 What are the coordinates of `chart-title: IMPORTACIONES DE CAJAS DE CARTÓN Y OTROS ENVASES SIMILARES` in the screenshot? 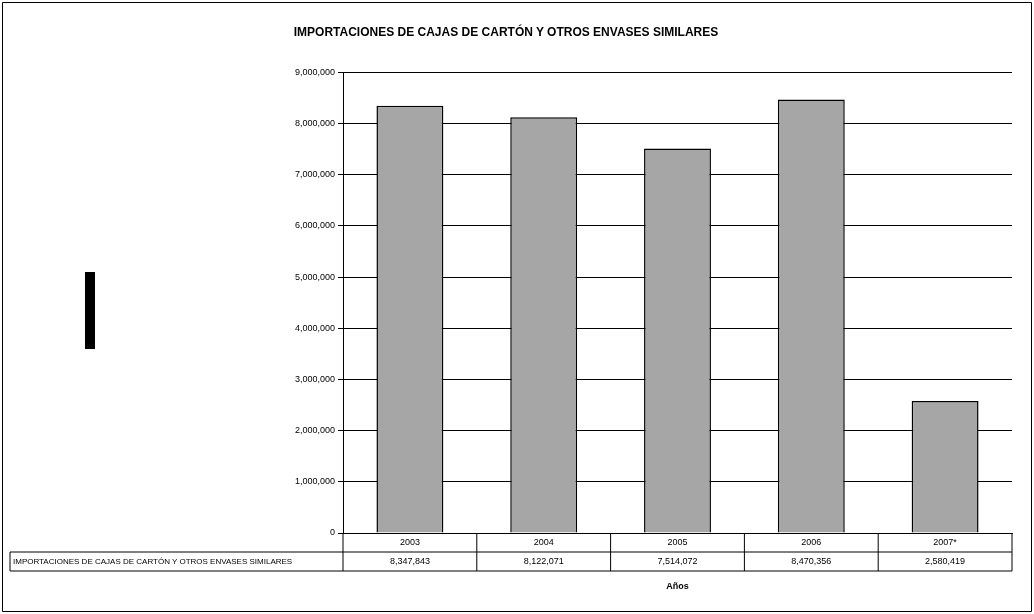 It's located at (506, 31).